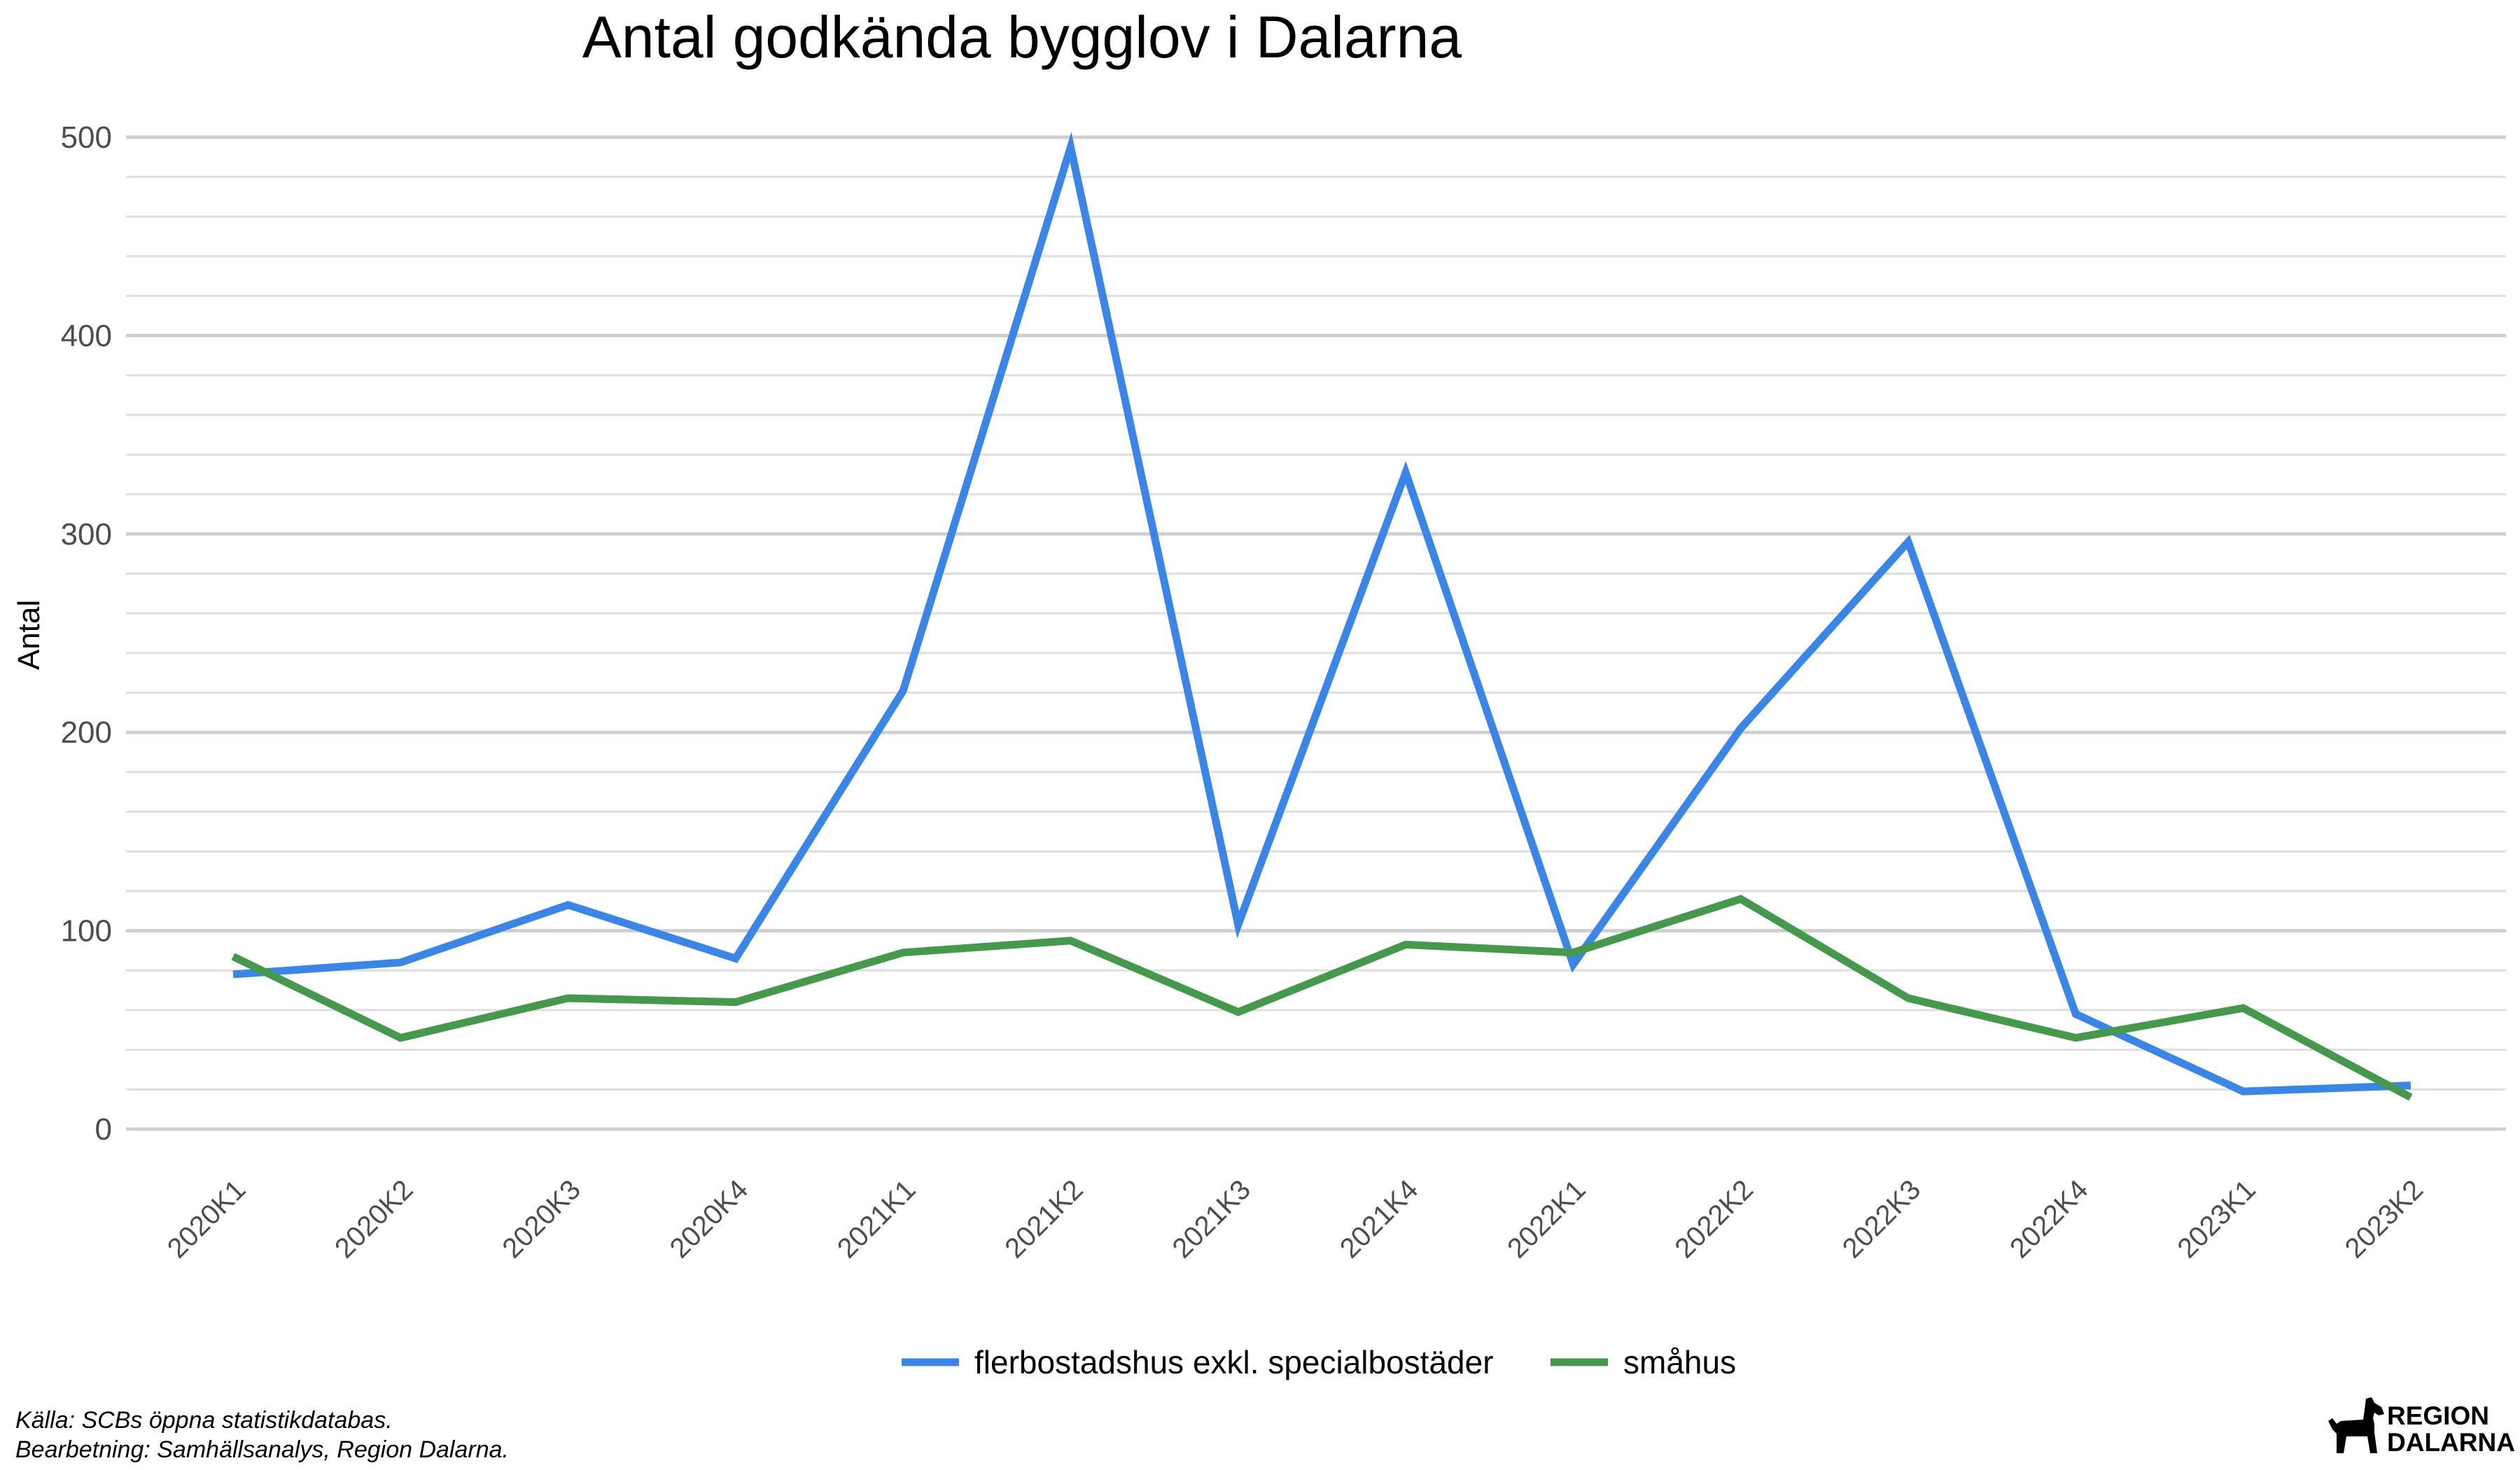  Describe the element at coordinates (877, 1219) in the screenshot. I see `x-tick-label: 2021K1` at that location.